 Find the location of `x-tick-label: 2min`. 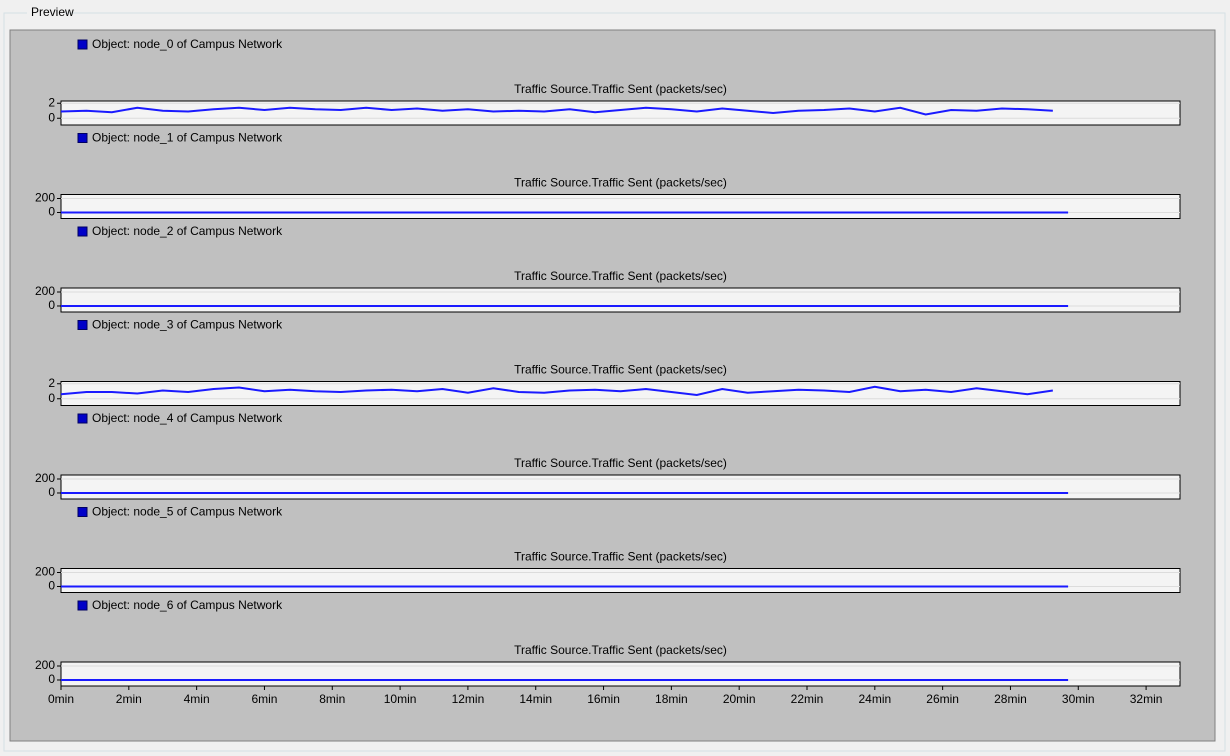

x-tick-label: 2min is located at coordinates (129, 699).